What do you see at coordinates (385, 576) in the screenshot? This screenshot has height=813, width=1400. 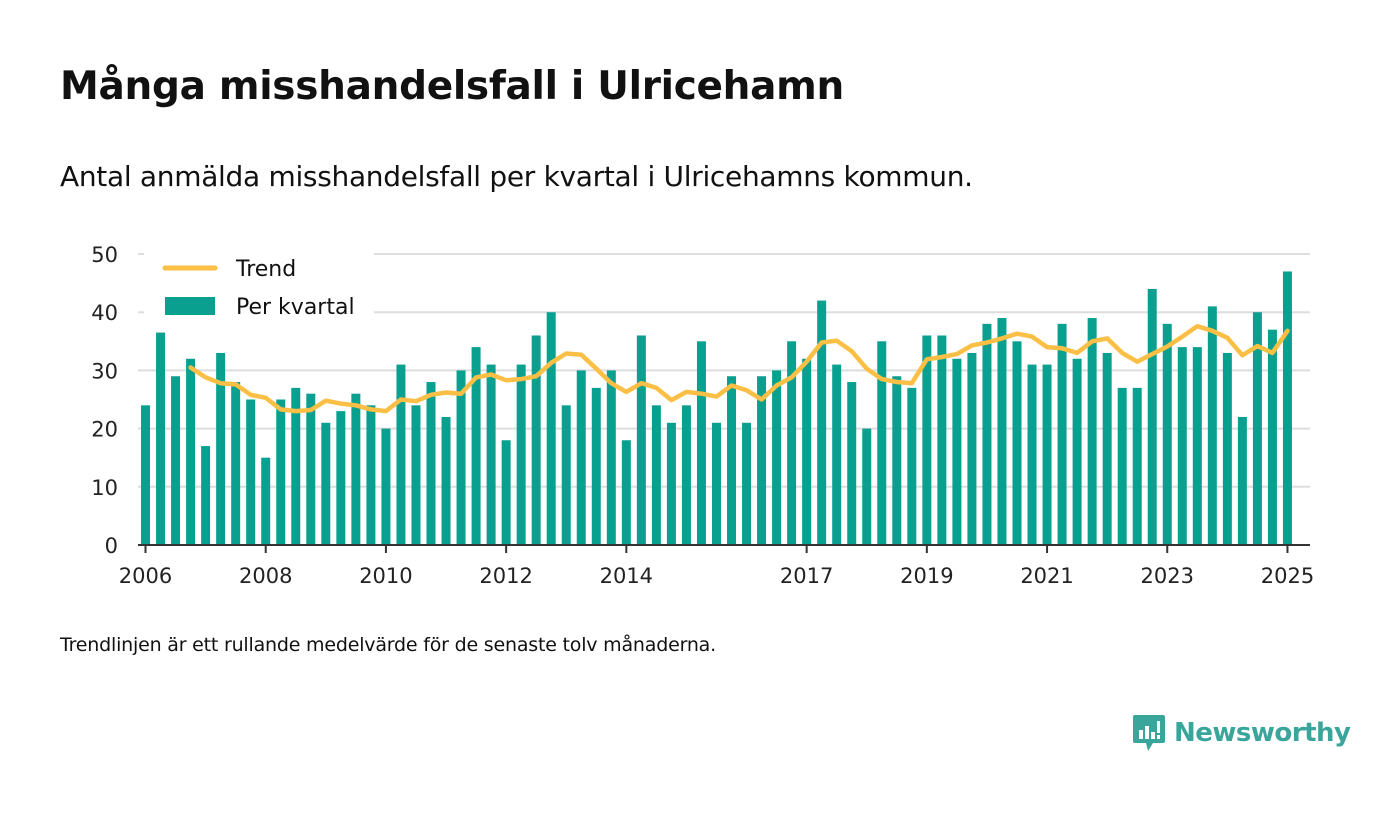 I see `x-tick-label: 2010` at bounding box center [385, 576].